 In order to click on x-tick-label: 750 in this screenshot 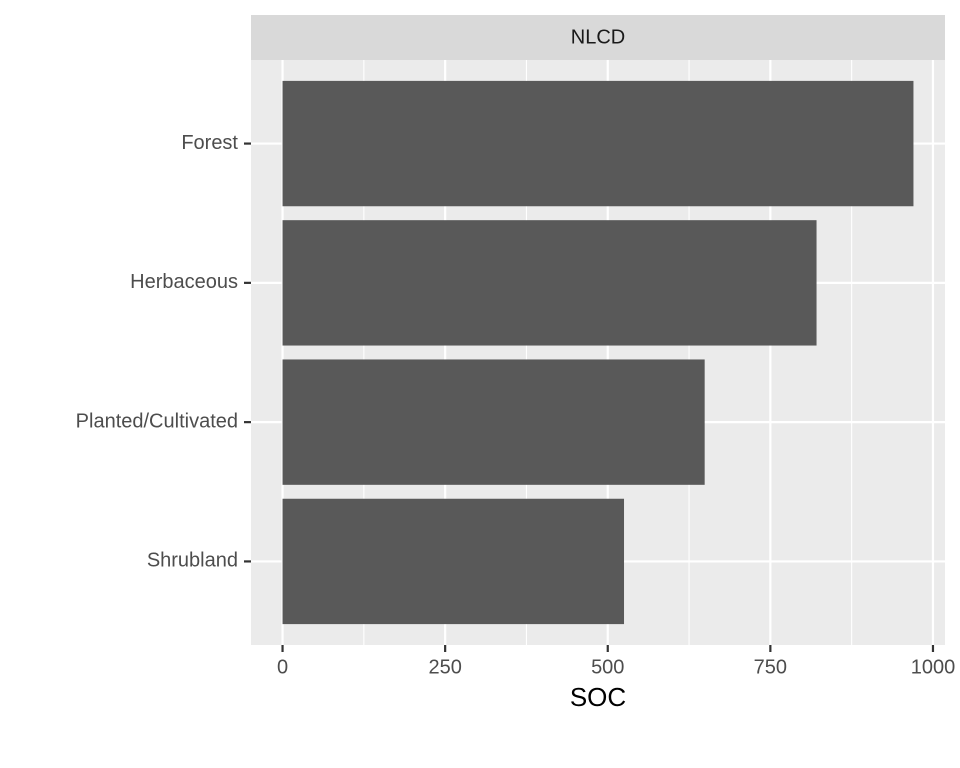, I will do `click(770, 667)`.